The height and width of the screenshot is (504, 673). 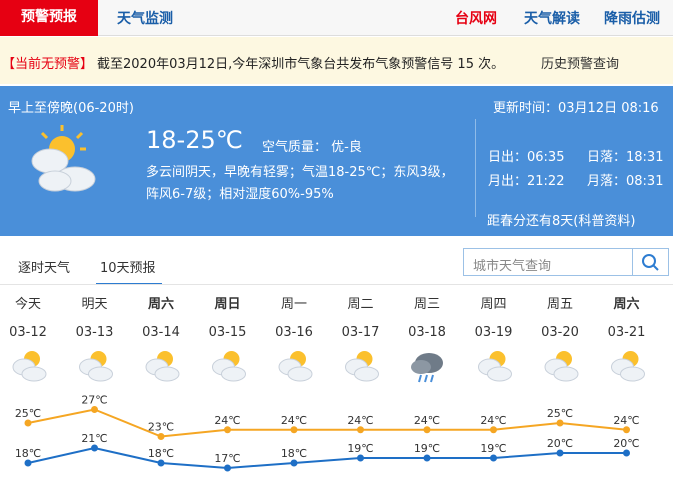 What do you see at coordinates (301, 64) in the screenshot?
I see `alert-text: 截至2020年03月12日,今年深圳市气象台共发布气象预警信号 15 次。` at bounding box center [301, 64].